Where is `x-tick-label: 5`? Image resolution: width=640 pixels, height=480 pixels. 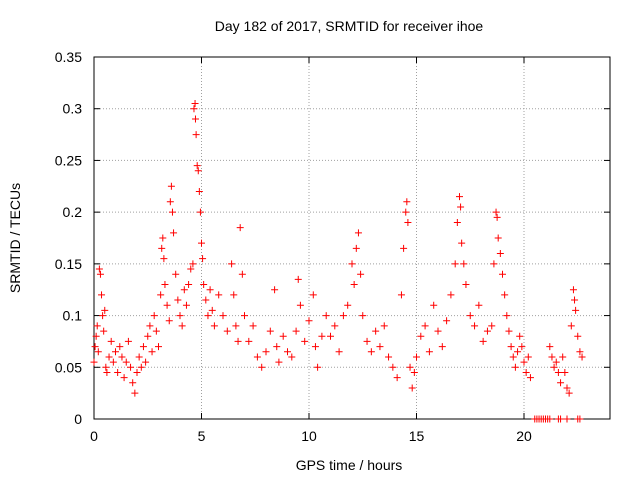 x-tick-label: 5 is located at coordinates (202, 436).